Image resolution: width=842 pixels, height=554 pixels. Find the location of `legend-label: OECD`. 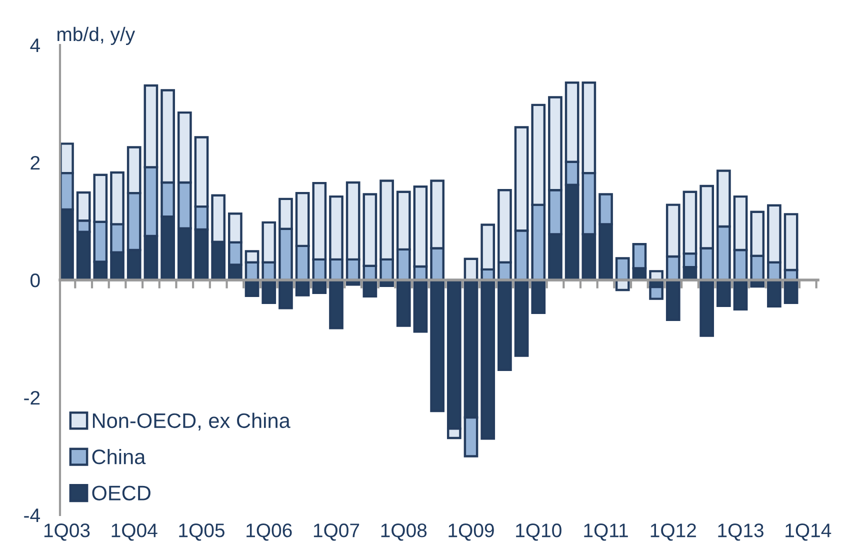

legend-label: OECD is located at coordinates (121, 493).